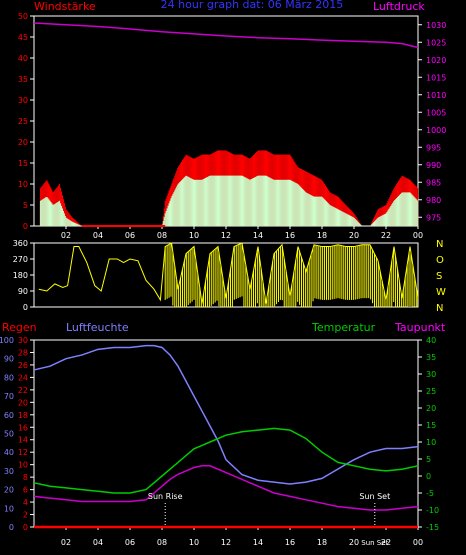 The height and width of the screenshot is (555, 466). Describe the element at coordinates (23, 352) in the screenshot. I see `rain-y-tick-label: 28` at that location.